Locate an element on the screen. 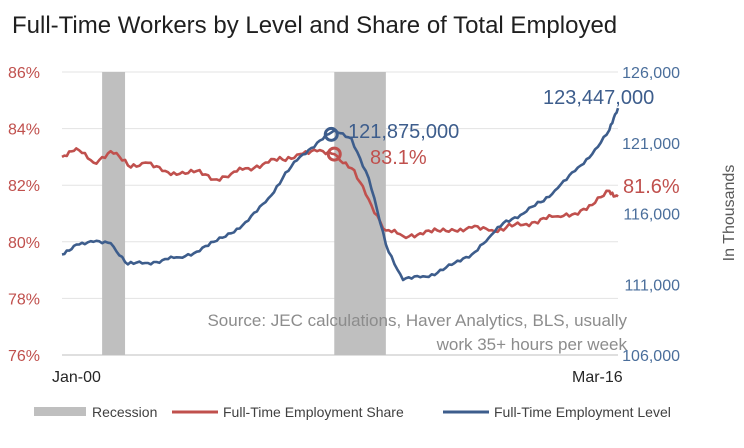  left-tick-label: 80% is located at coordinates (24, 243).